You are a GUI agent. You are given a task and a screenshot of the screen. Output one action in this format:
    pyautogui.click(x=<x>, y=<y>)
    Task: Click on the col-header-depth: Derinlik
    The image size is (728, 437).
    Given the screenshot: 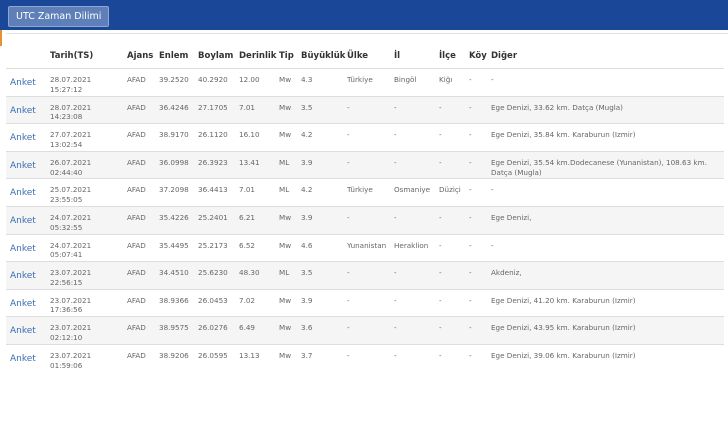 What is the action you would take?
    pyautogui.click(x=258, y=56)
    